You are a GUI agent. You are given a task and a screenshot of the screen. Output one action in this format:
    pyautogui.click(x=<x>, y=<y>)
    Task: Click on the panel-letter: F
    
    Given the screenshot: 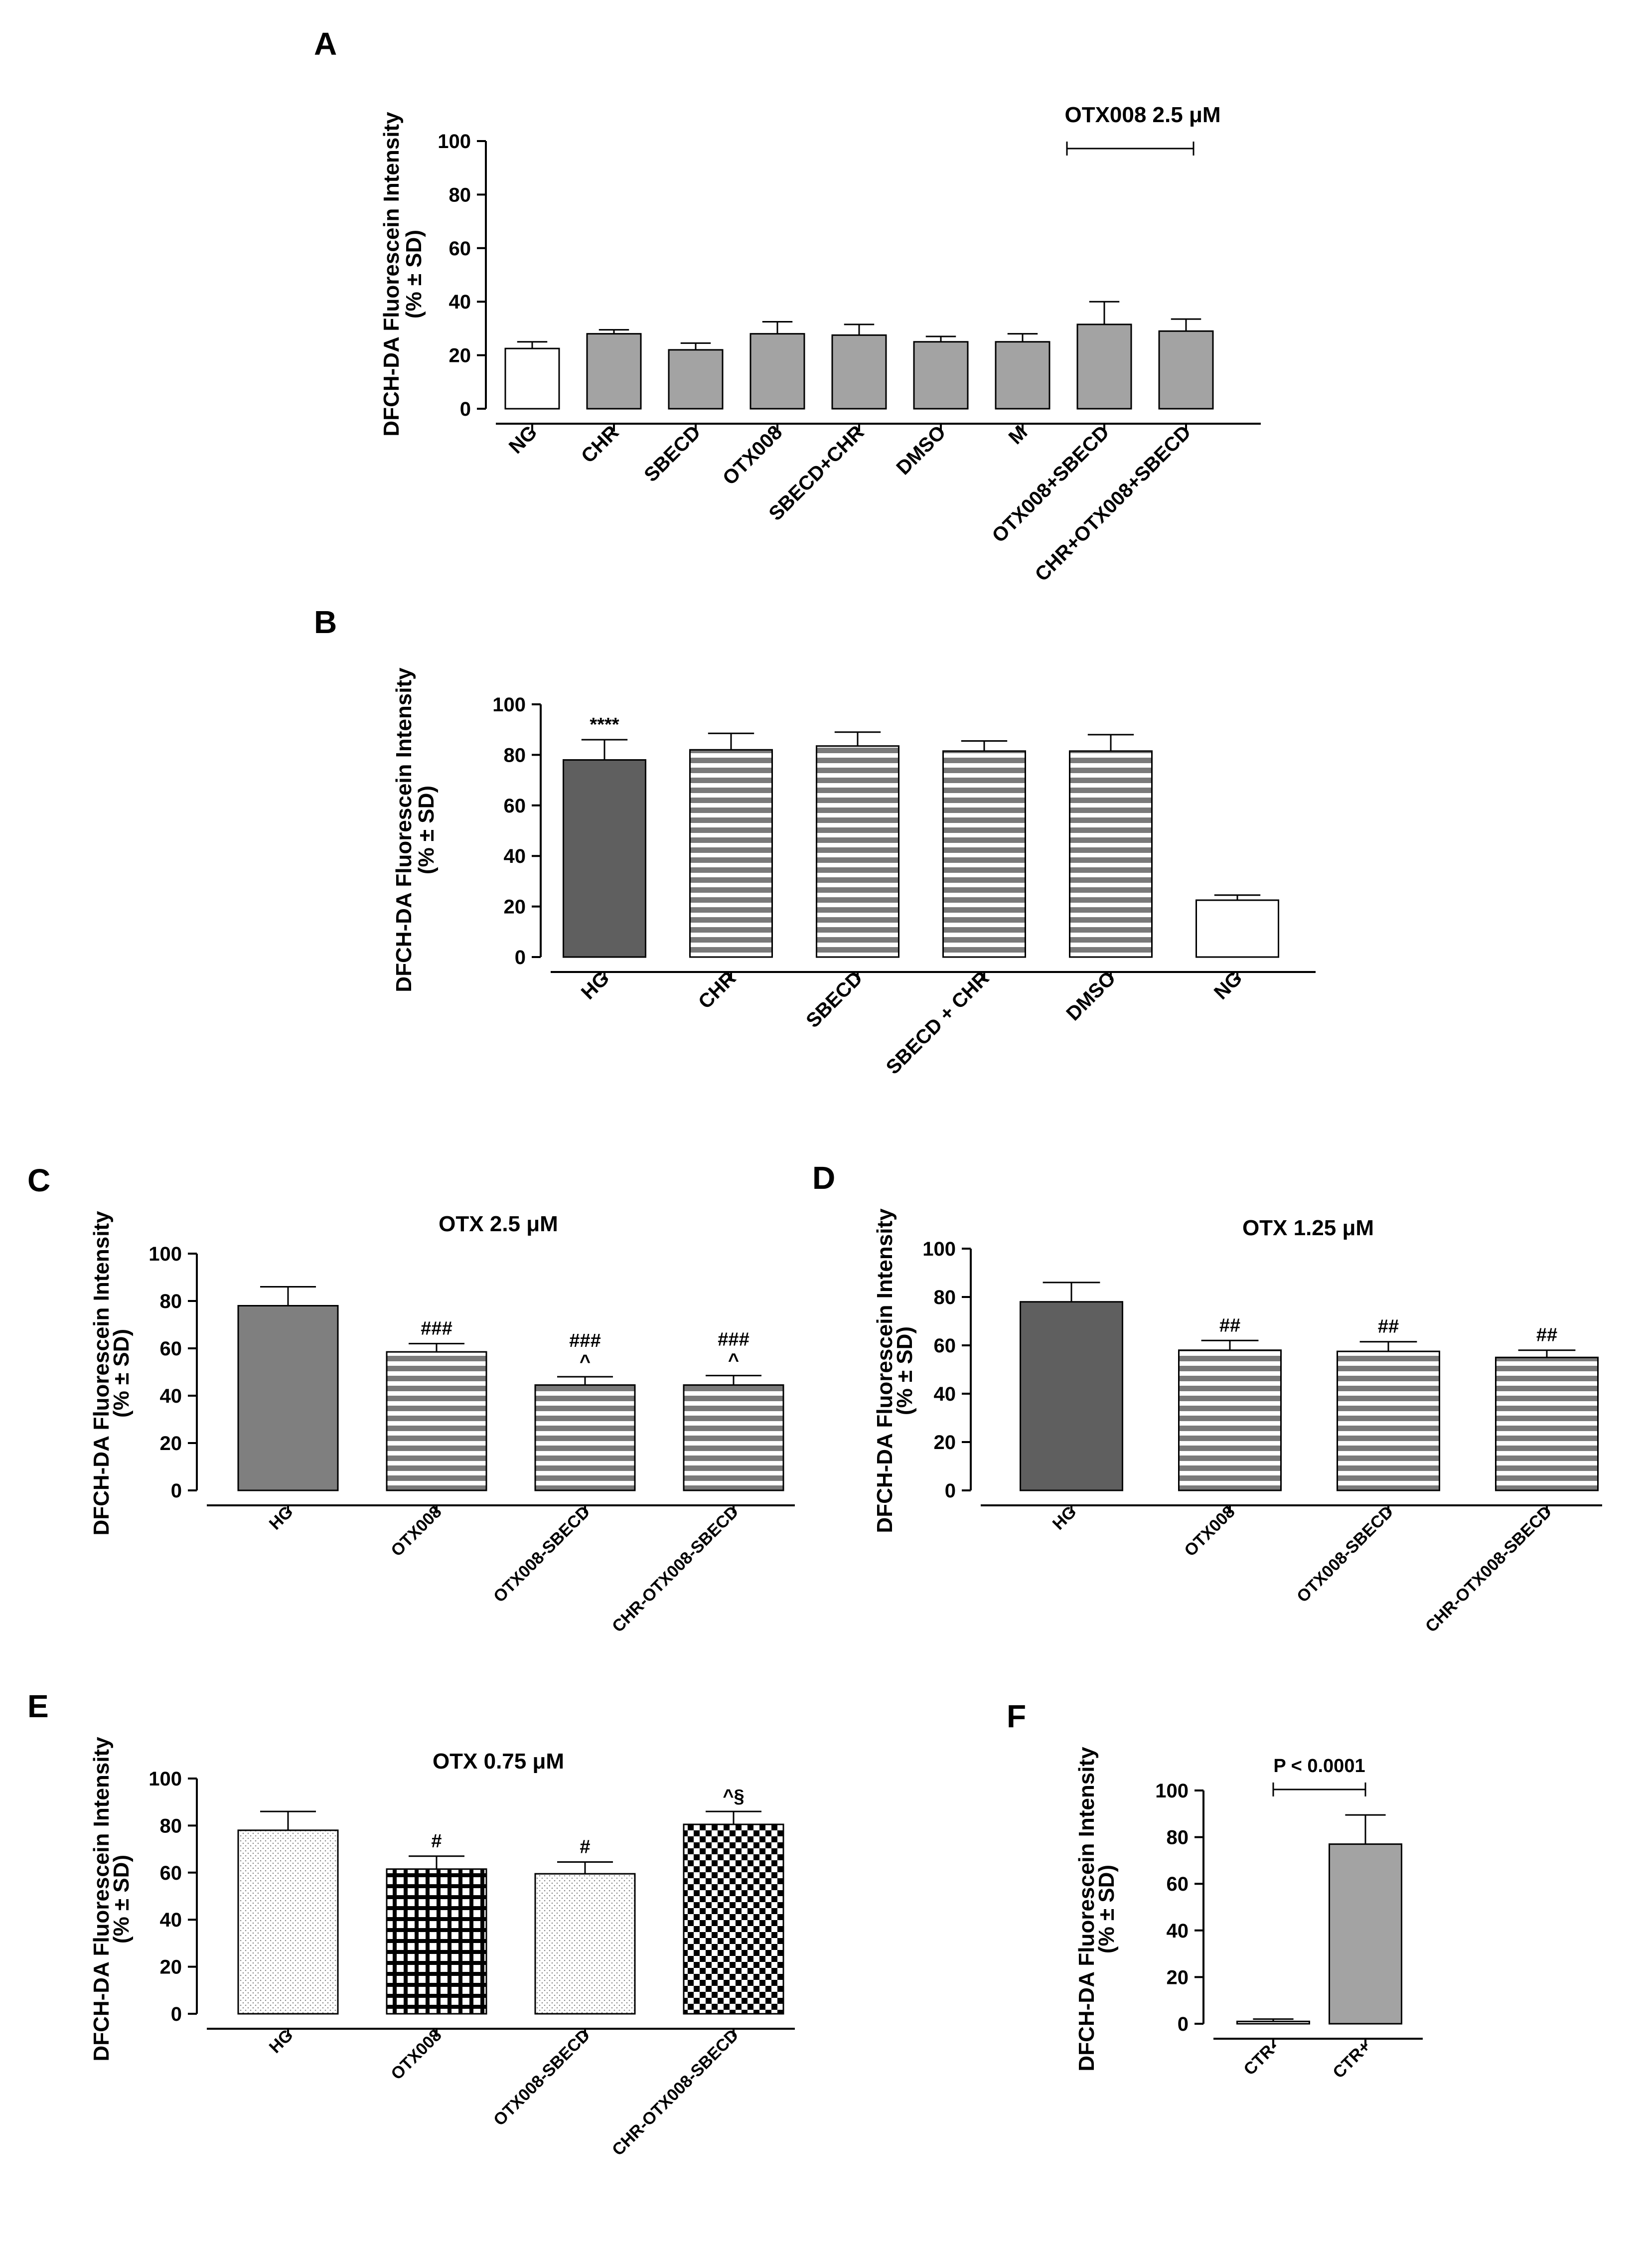 What is the action you would take?
    pyautogui.click(x=1016, y=1716)
    